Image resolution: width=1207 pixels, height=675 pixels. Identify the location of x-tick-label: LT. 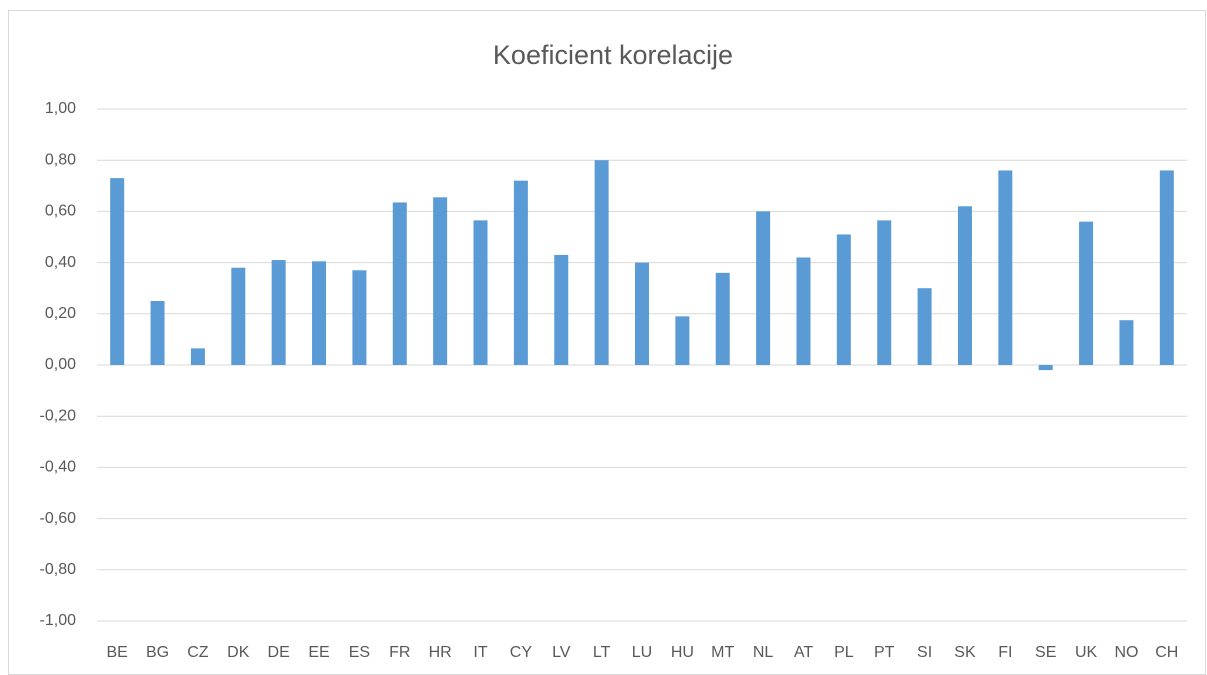
(602, 652).